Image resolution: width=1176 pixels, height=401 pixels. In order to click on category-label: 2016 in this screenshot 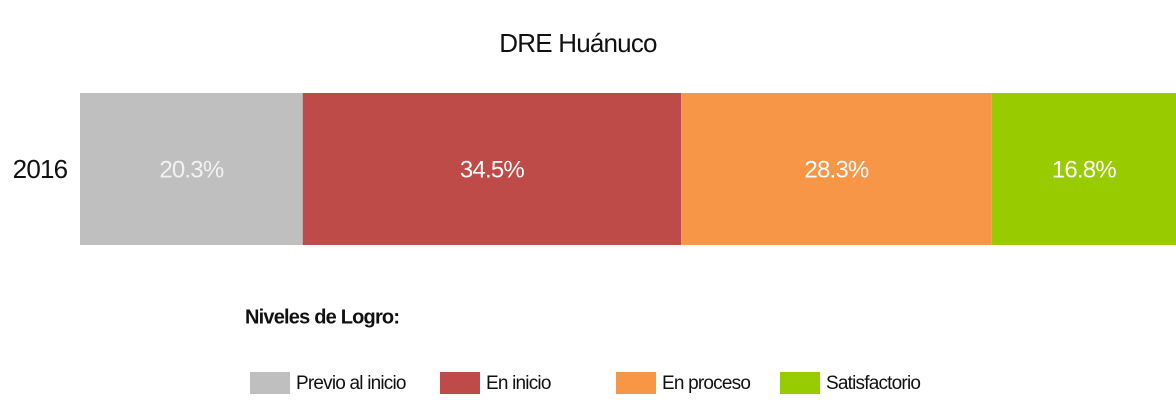, I will do `click(40, 169)`.